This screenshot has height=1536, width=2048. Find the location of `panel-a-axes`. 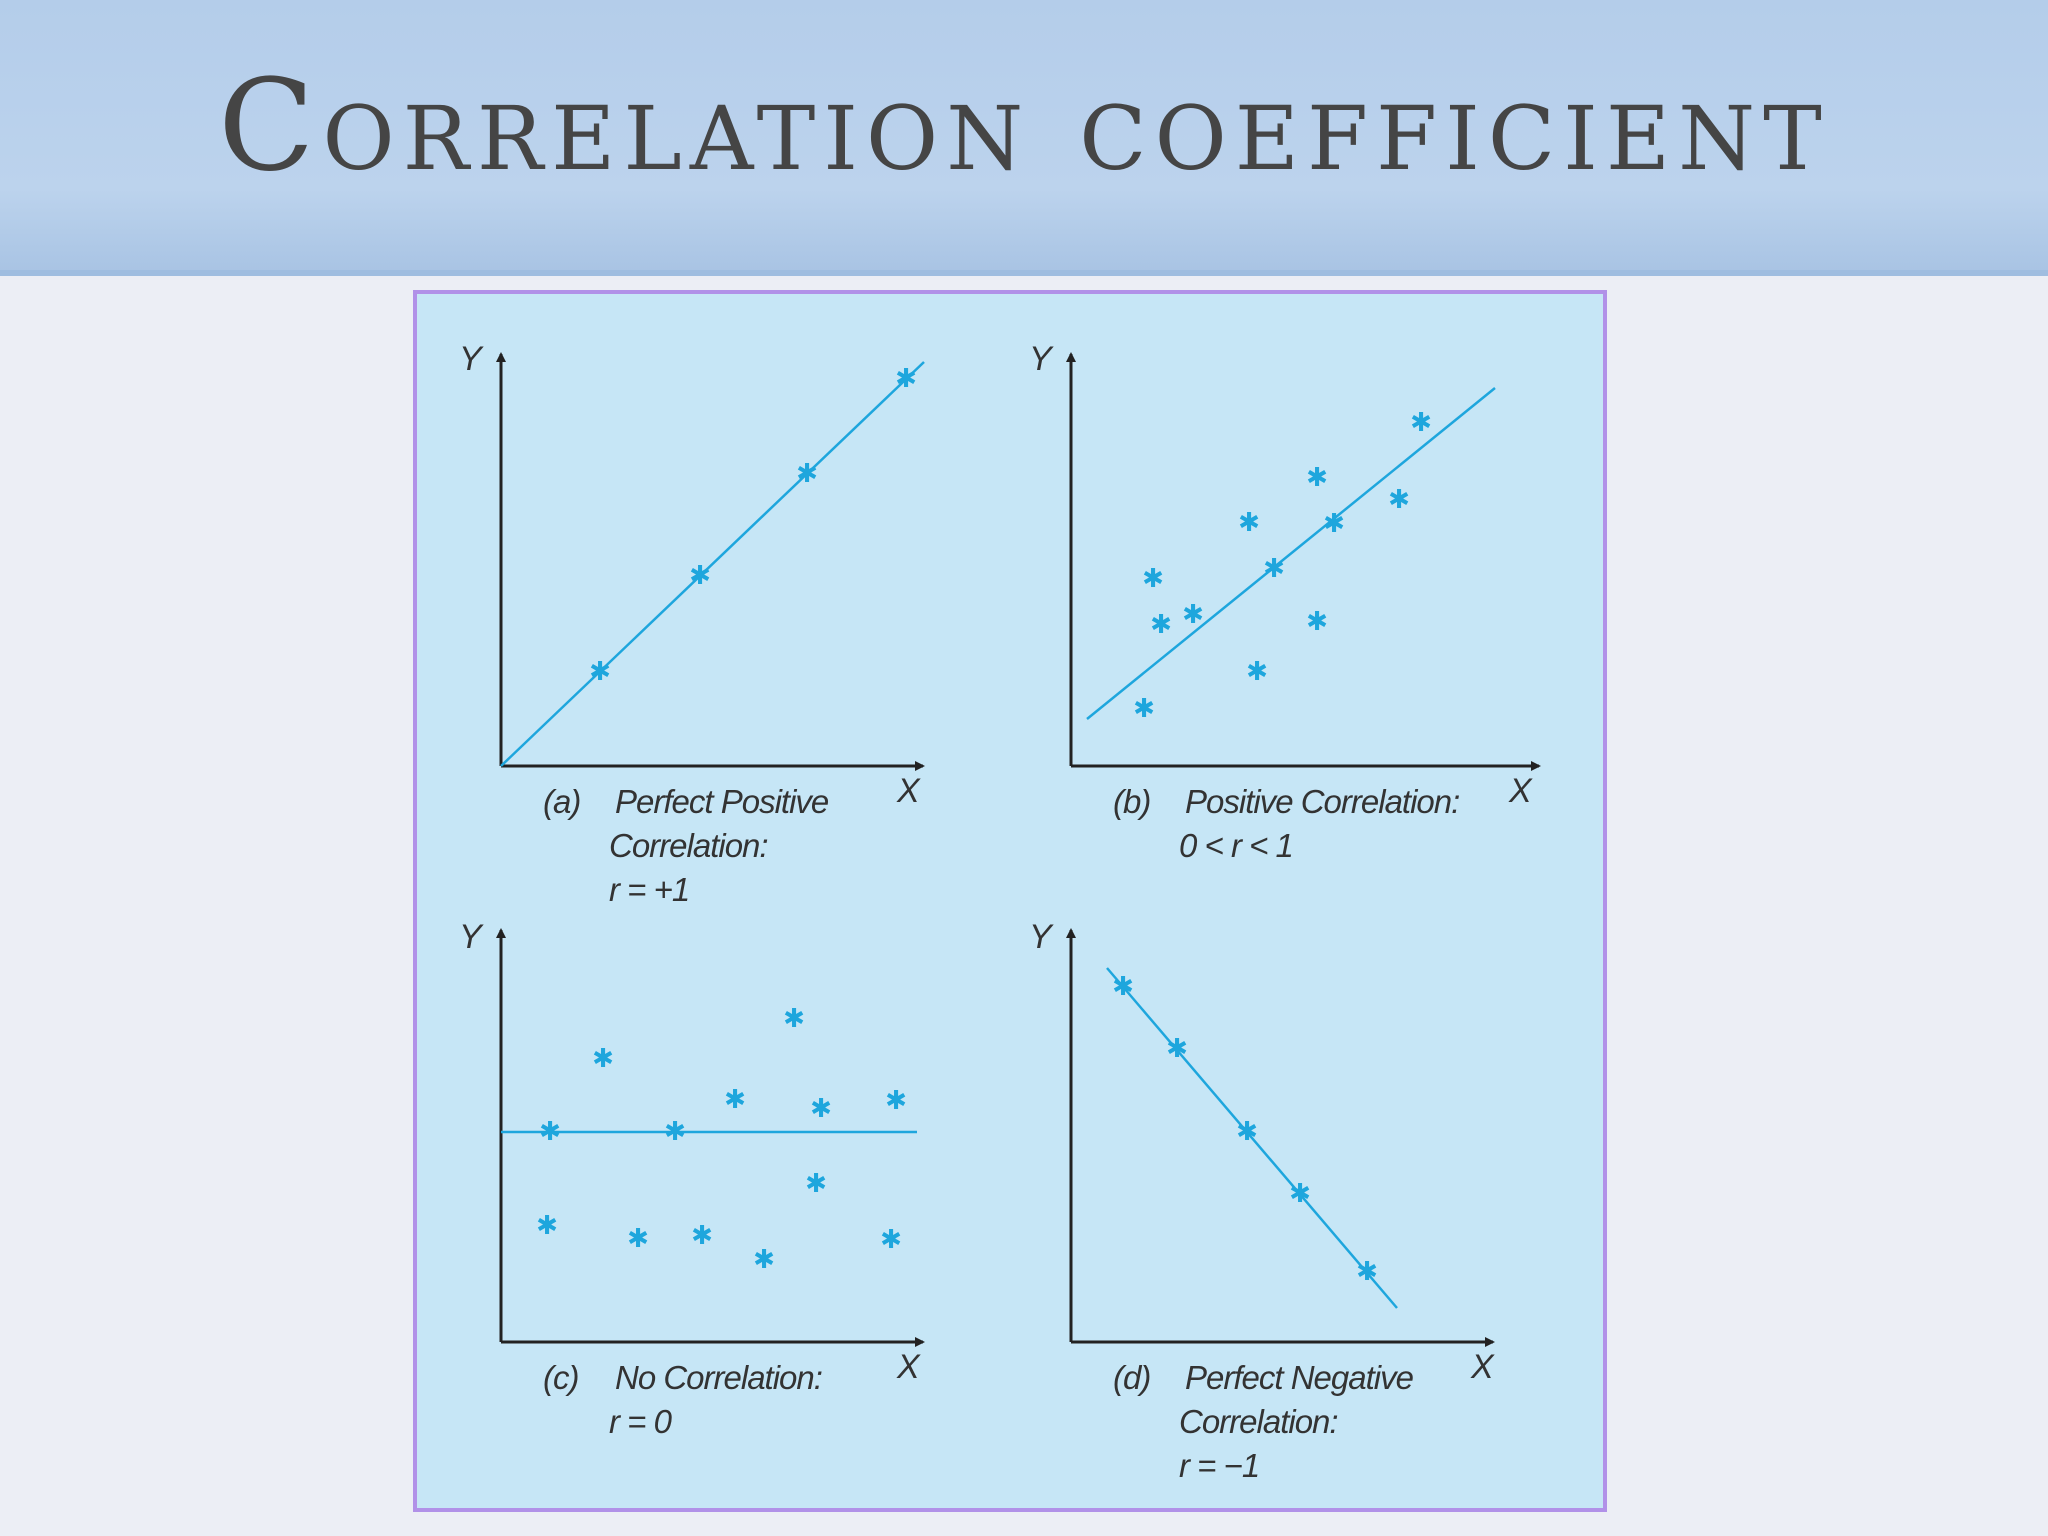

panel-a-axes is located at coordinates (710, 561).